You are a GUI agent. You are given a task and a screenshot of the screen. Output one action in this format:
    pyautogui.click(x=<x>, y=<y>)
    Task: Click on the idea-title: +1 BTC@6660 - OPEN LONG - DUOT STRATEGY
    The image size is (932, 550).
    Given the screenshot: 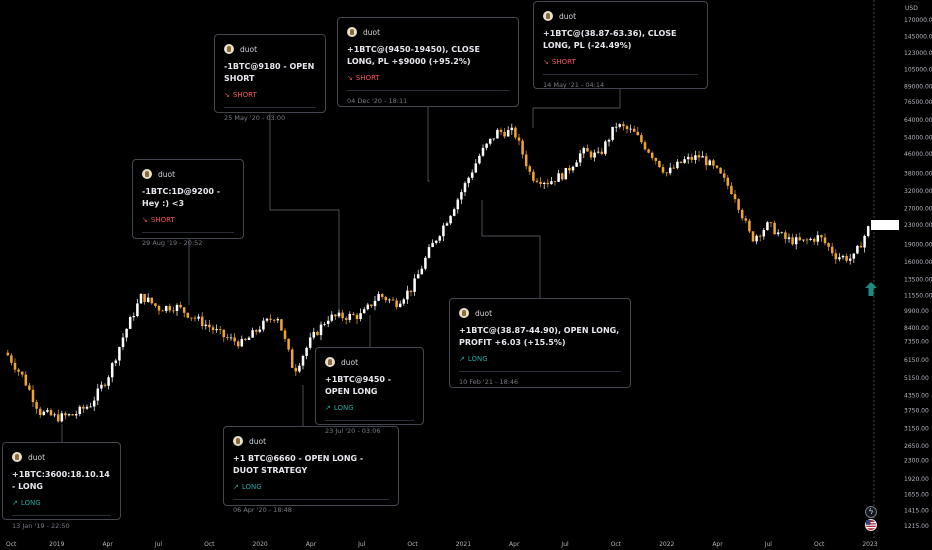 What is the action you would take?
    pyautogui.click(x=298, y=464)
    